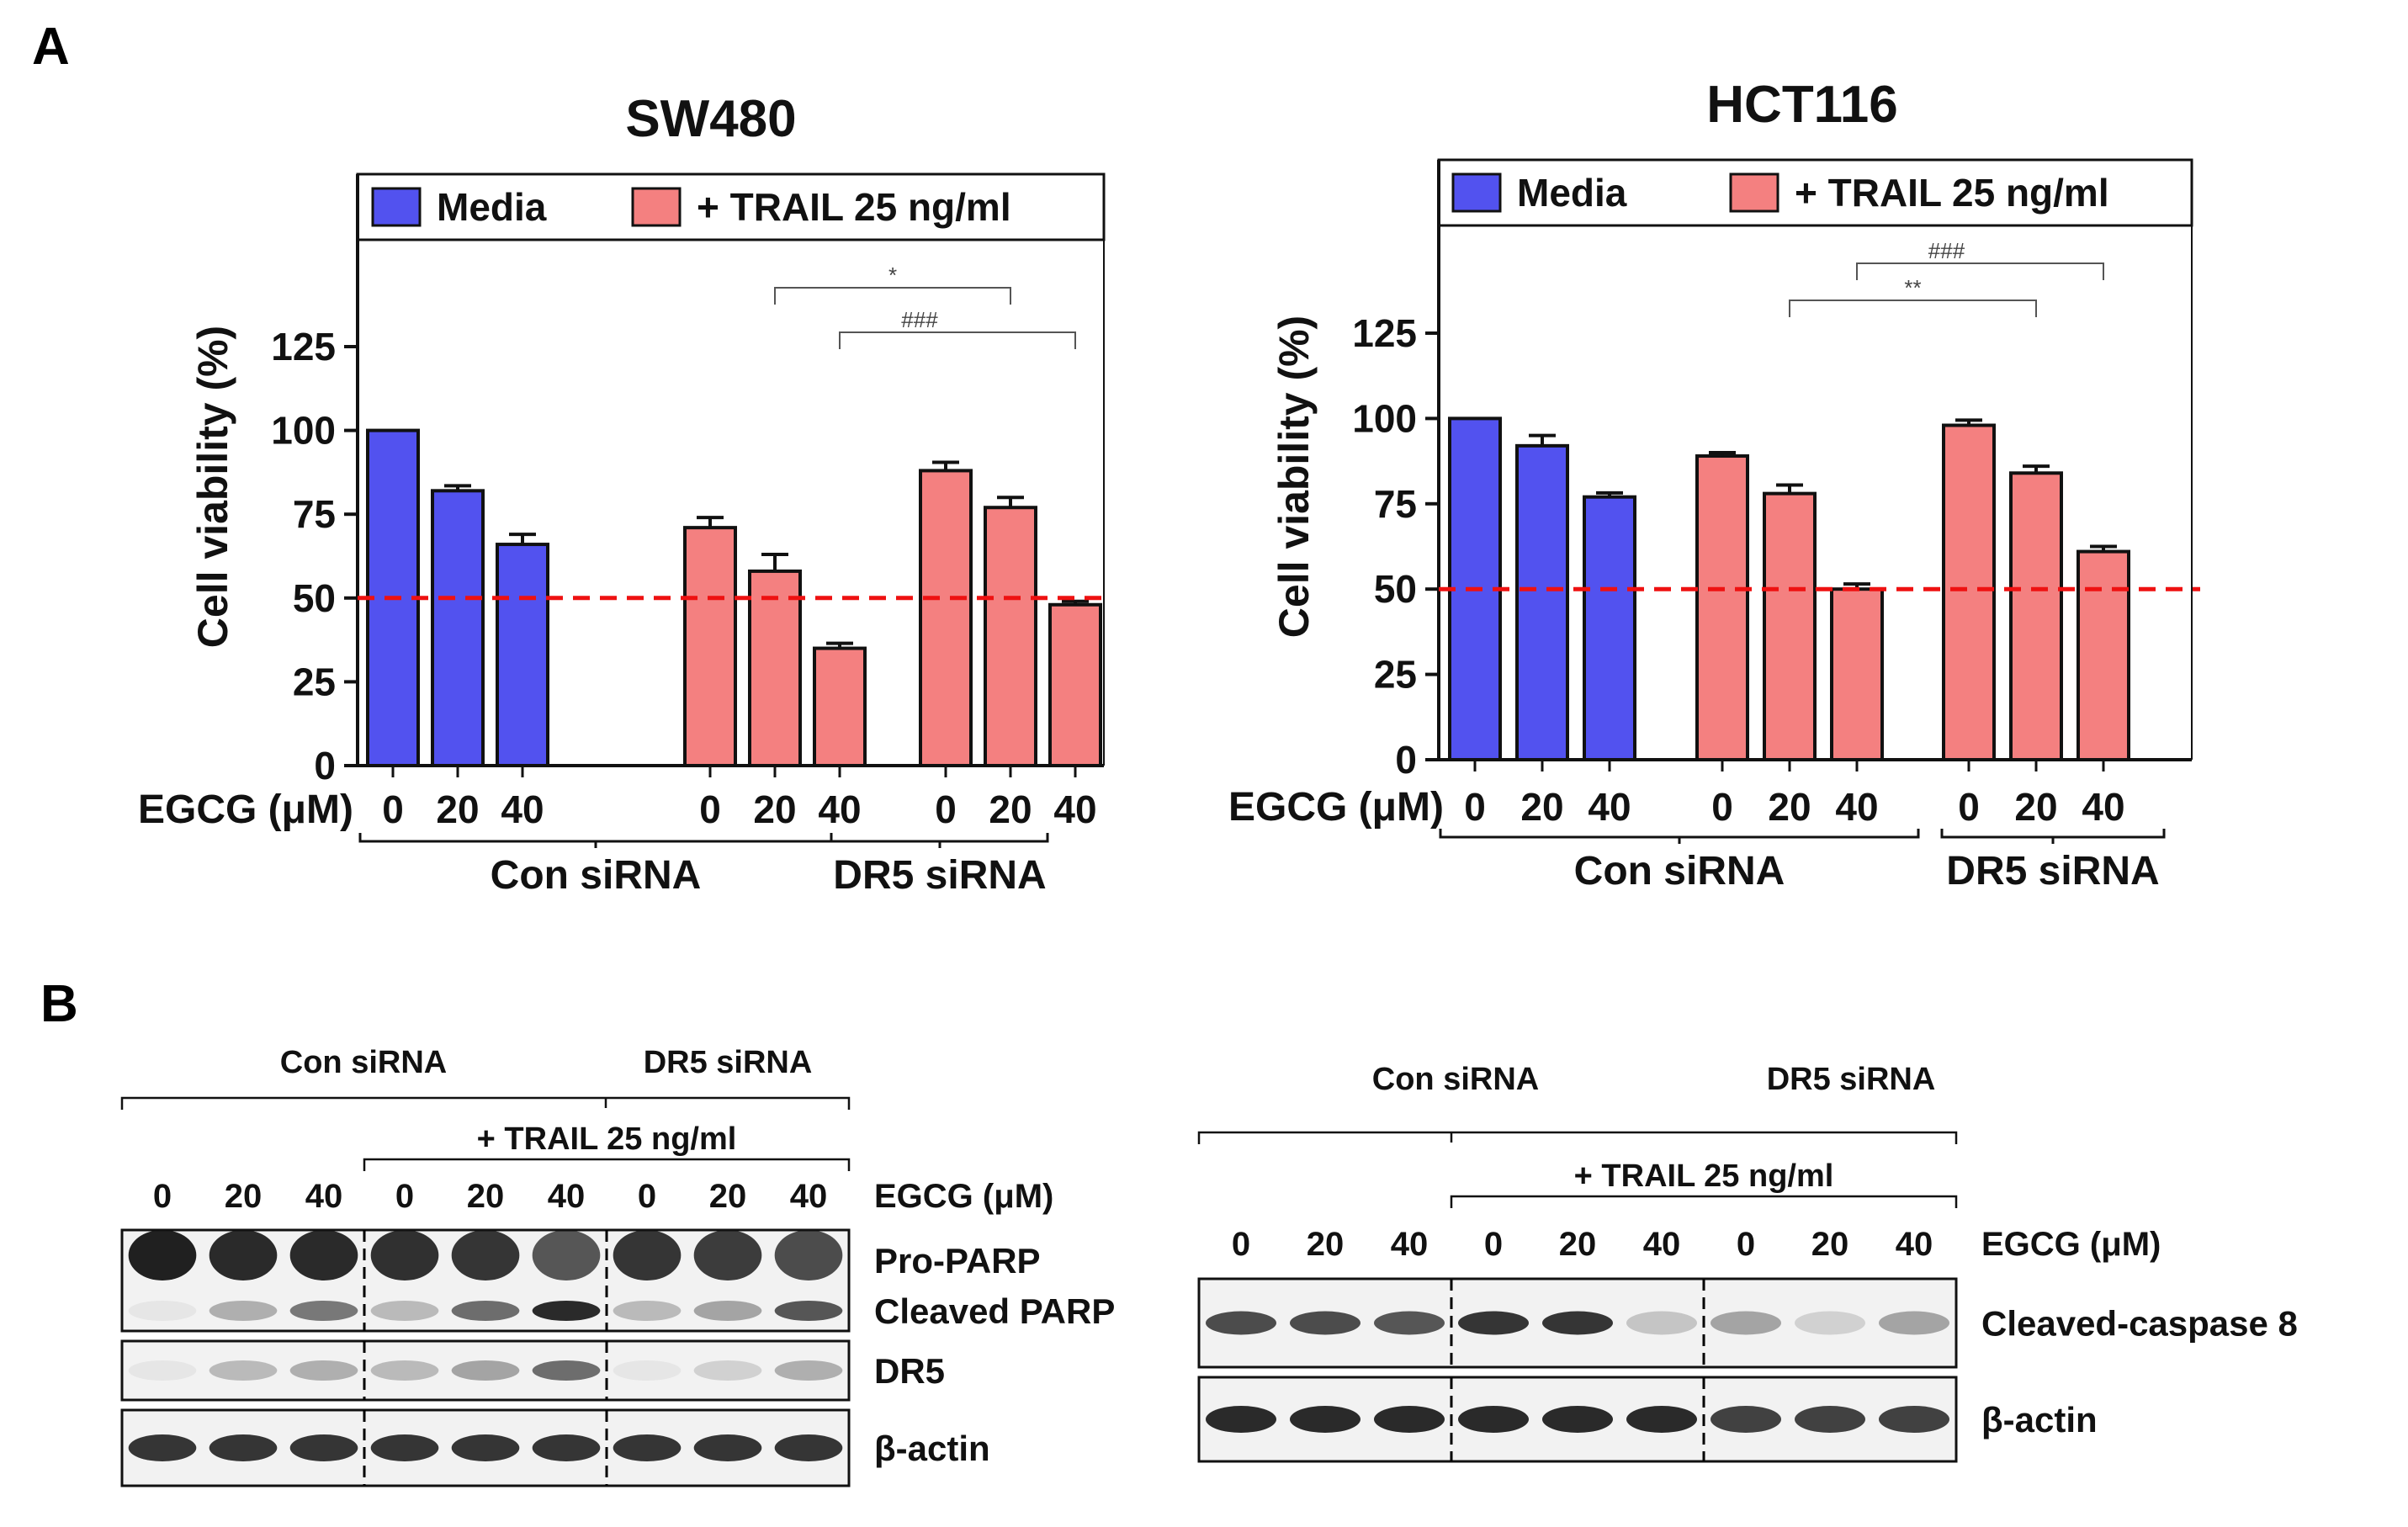 This screenshot has width=2408, height=1527. Describe the element at coordinates (486, 1103) in the screenshot. I see `blot-bracket-sirna` at that location.